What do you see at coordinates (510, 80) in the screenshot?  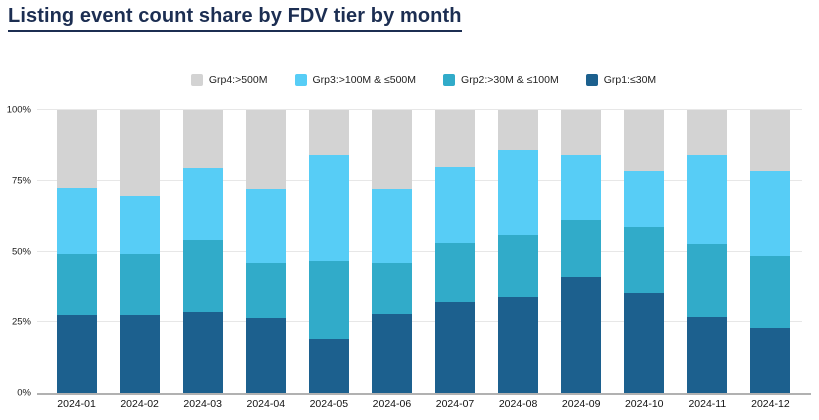 I see `legend-label-grp2: Grp2:>30M & ≤100M` at bounding box center [510, 80].